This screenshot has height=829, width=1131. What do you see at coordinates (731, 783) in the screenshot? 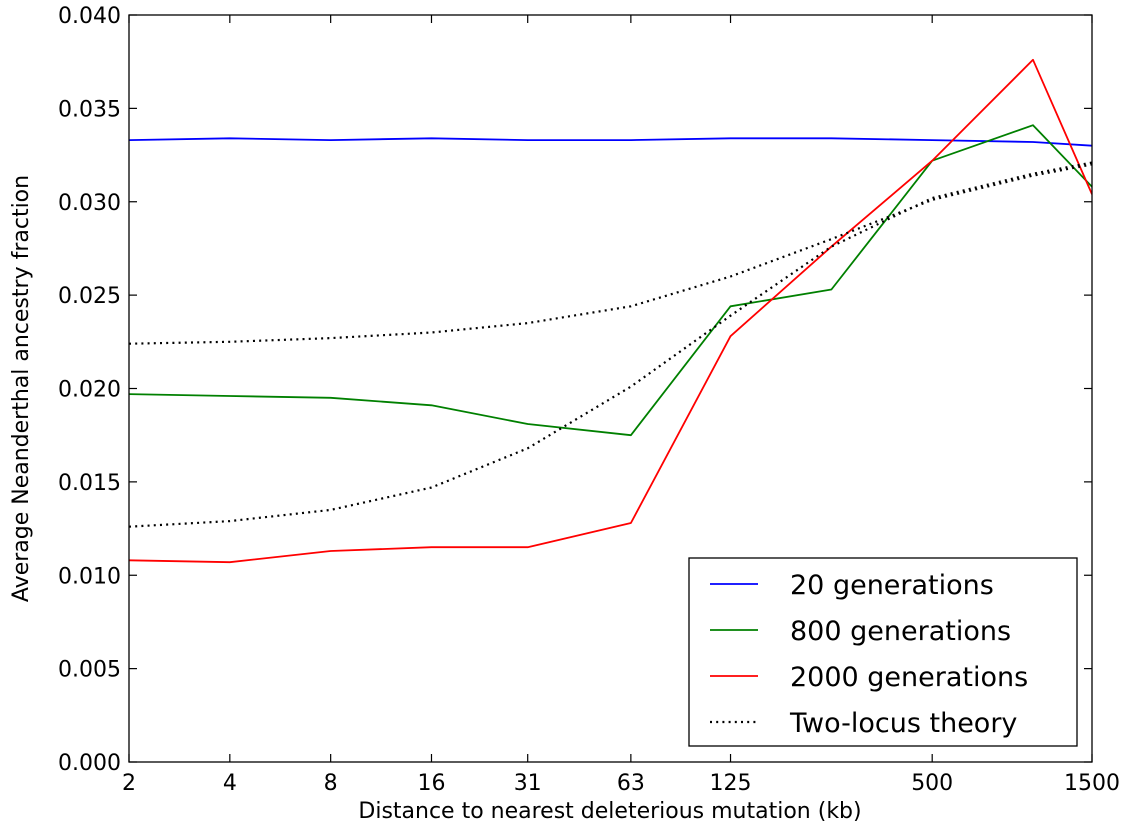
I see `x-tick-label: 125` at bounding box center [731, 783].